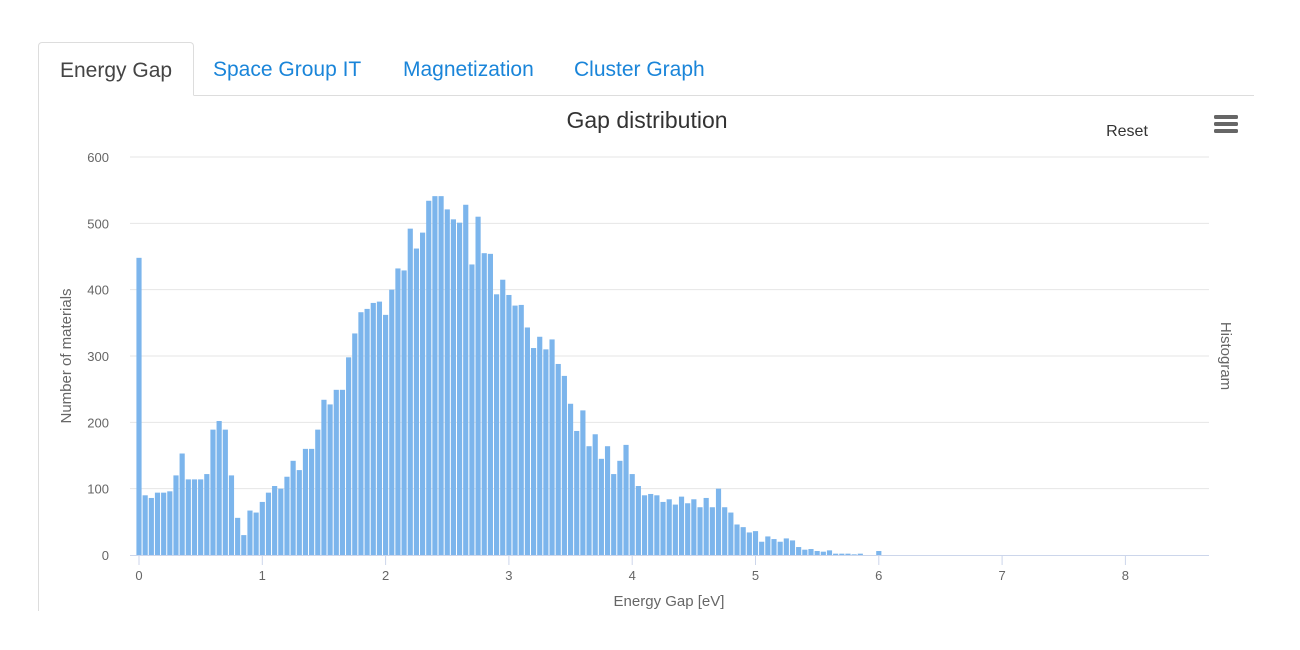 This screenshot has width=1300, height=650. I want to click on hamburger-menu-icon, so click(1226, 124).